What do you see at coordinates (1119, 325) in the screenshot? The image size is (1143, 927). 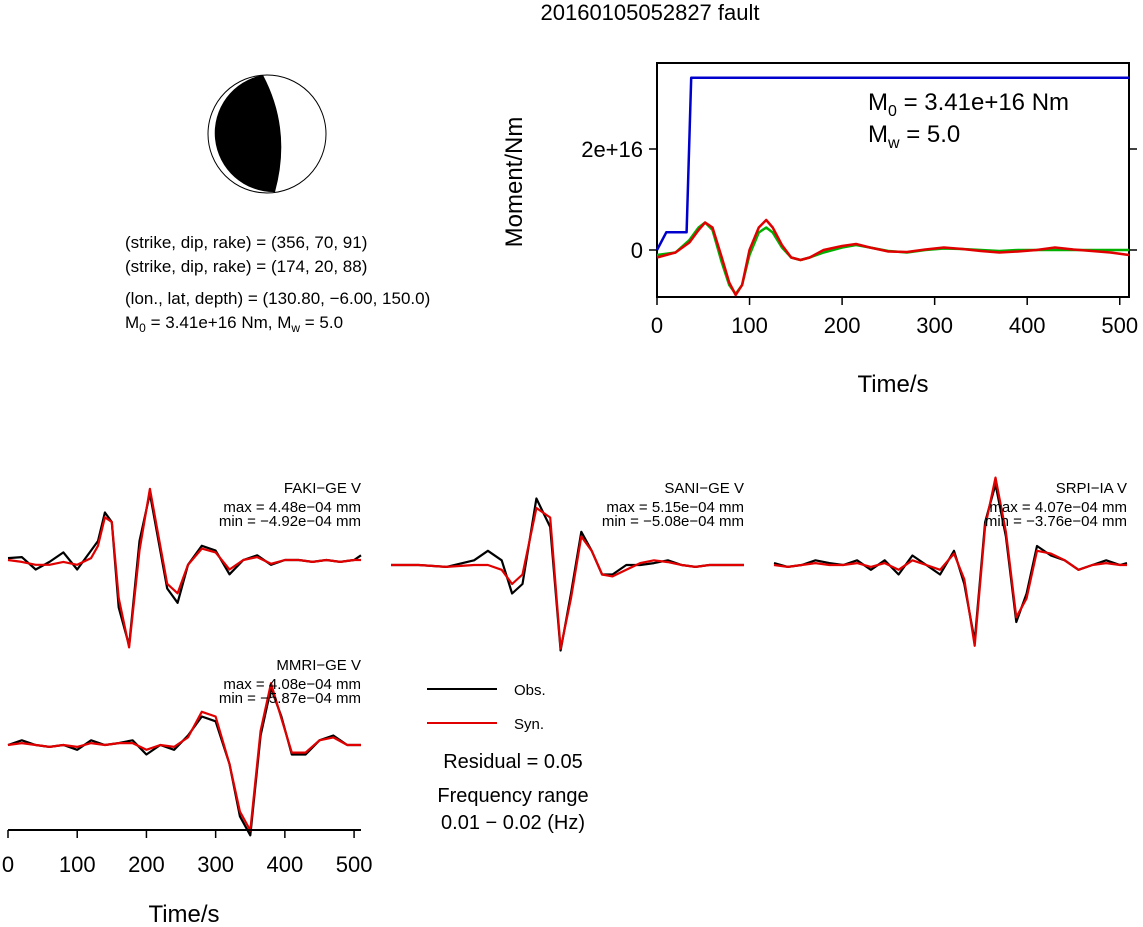 I see `moment-xtick-label-5: 500` at bounding box center [1119, 325].